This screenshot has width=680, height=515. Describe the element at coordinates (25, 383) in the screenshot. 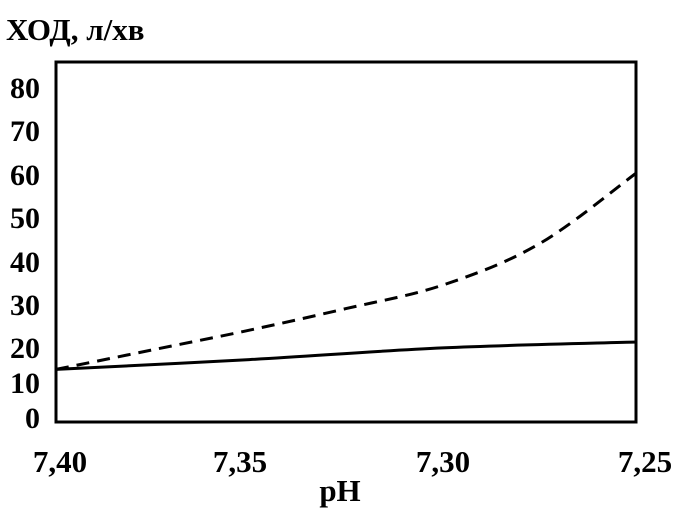

I see `y-tick-label: 10` at that location.